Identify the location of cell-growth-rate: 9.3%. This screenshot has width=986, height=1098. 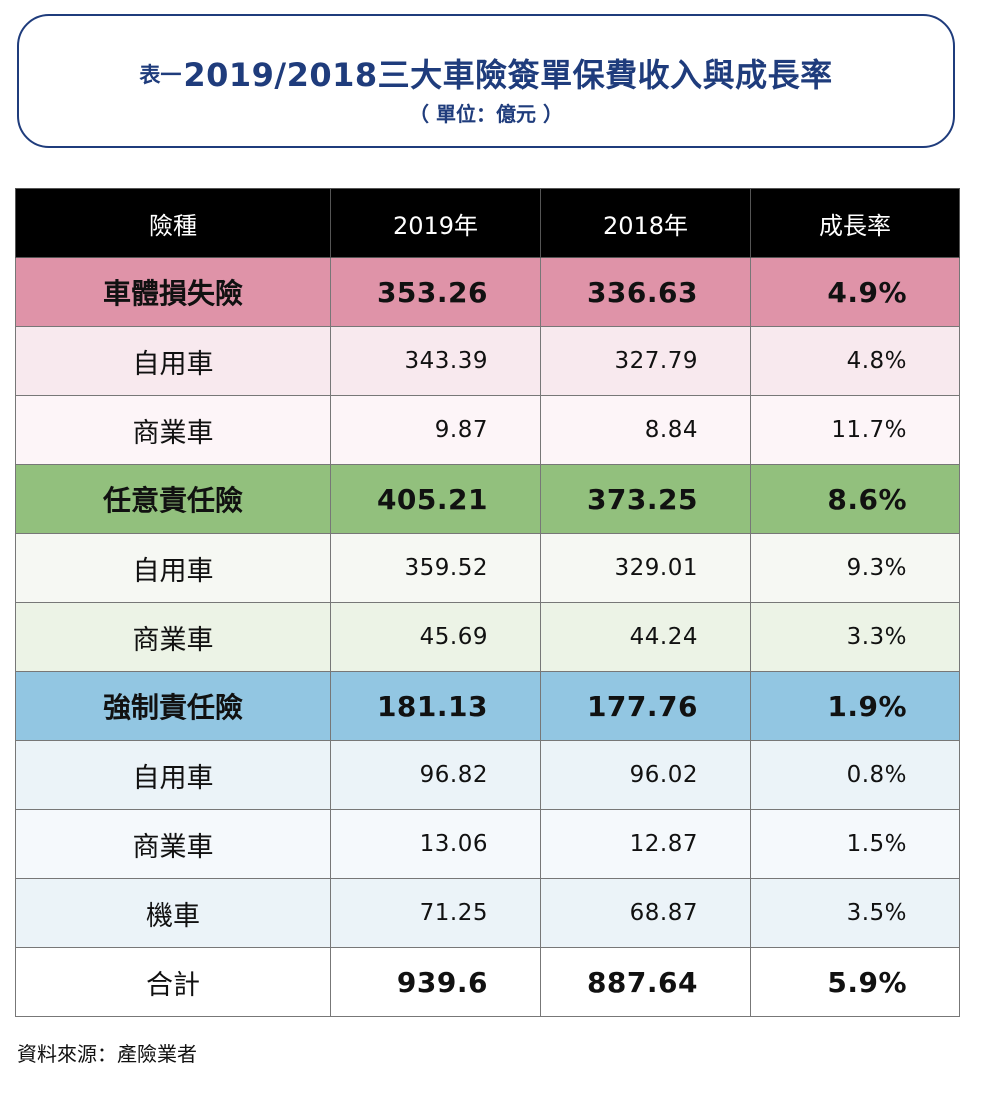
(855, 568).